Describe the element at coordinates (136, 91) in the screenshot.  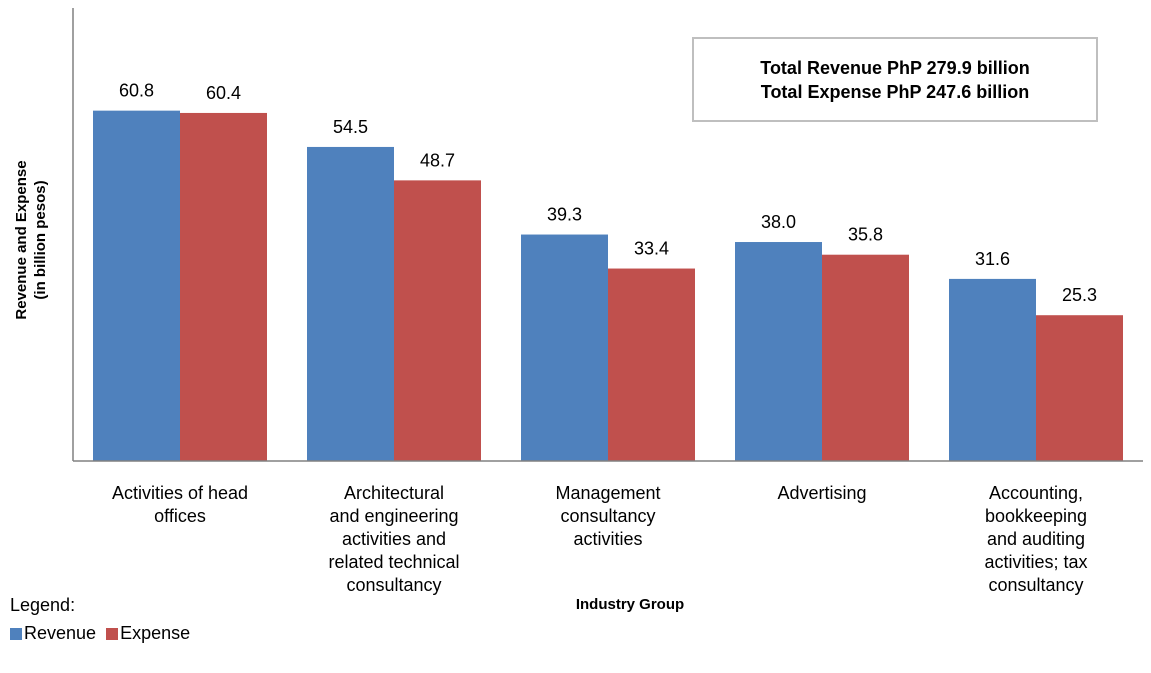
I see `data-label-revenue-0: 60.8` at that location.